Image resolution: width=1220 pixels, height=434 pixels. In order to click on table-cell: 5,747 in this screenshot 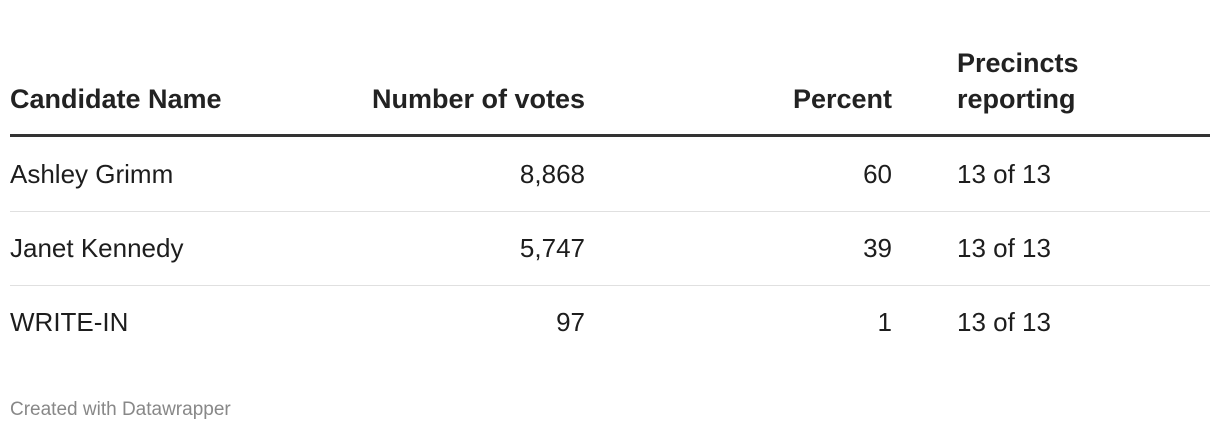, I will do `click(552, 248)`.